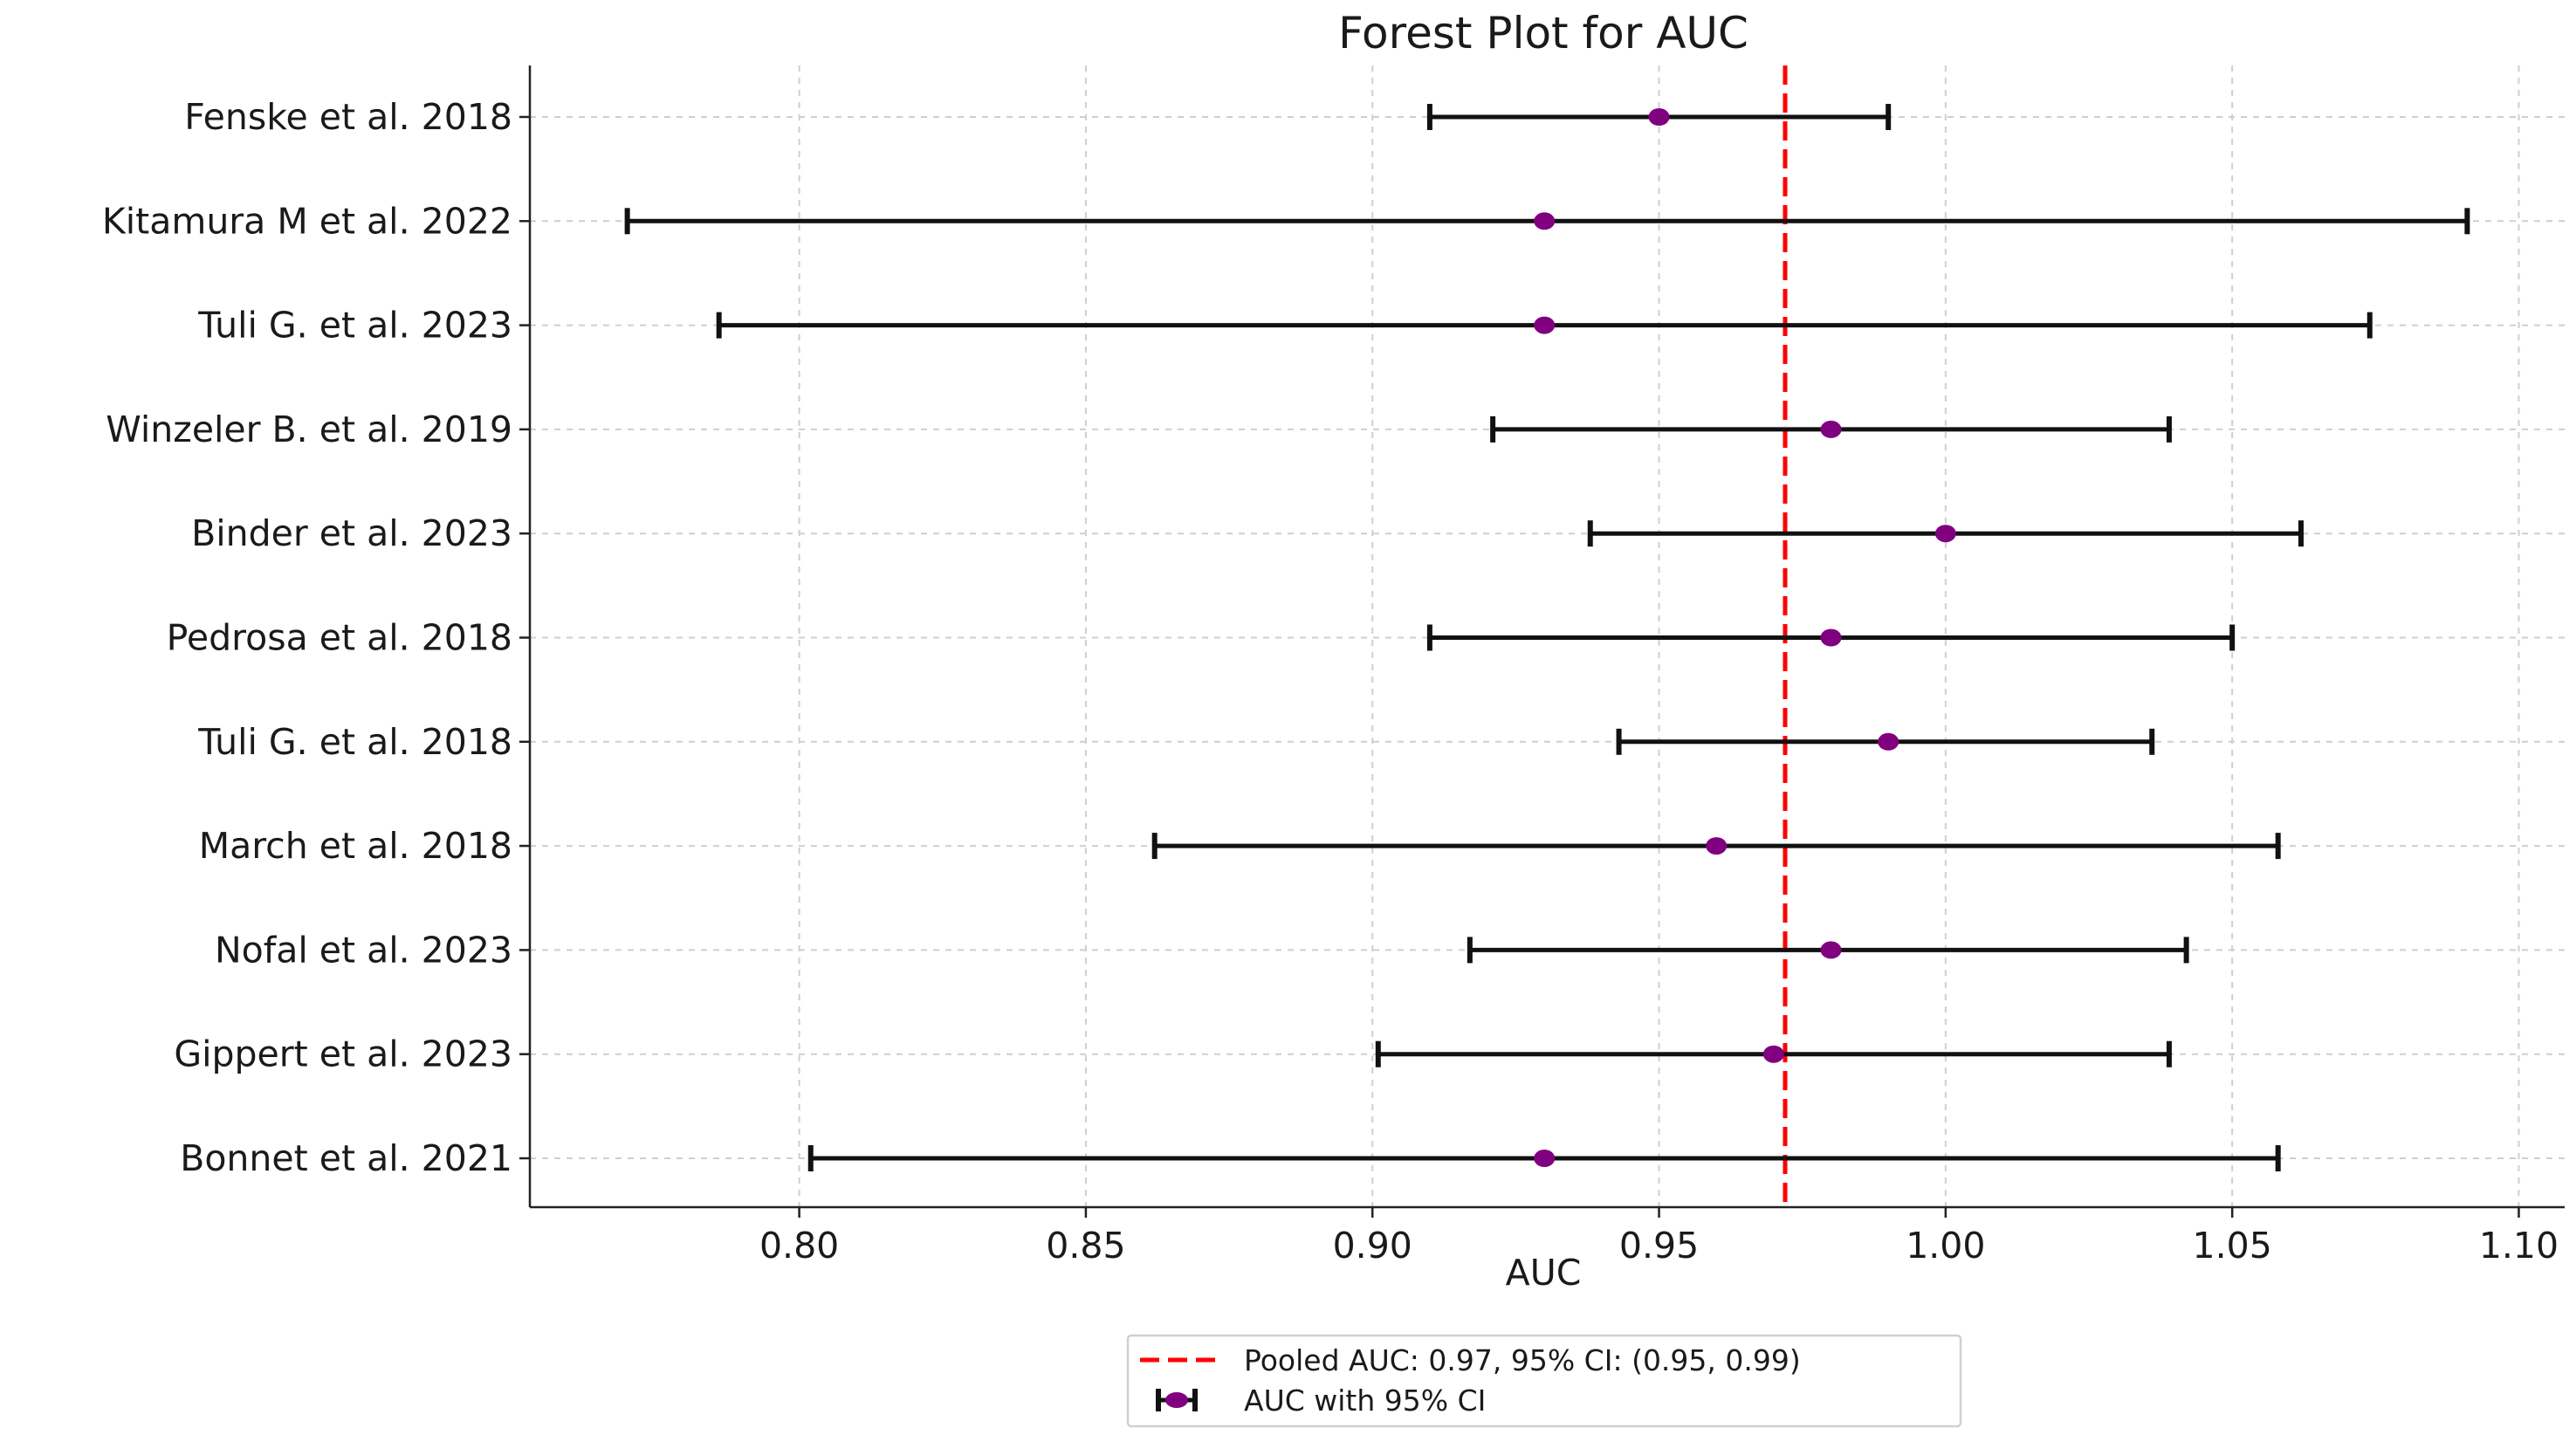  I want to click on legend-ci-swatch-point, so click(1176, 1400).